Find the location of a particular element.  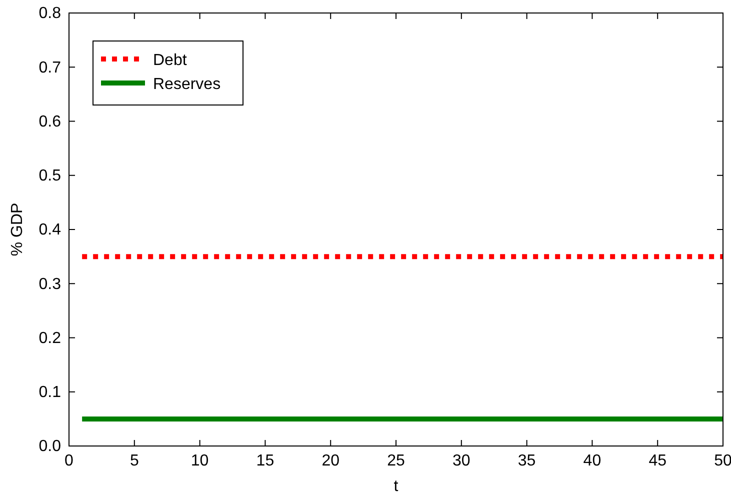

y-tick-label: 0.0 is located at coordinates (50, 447).